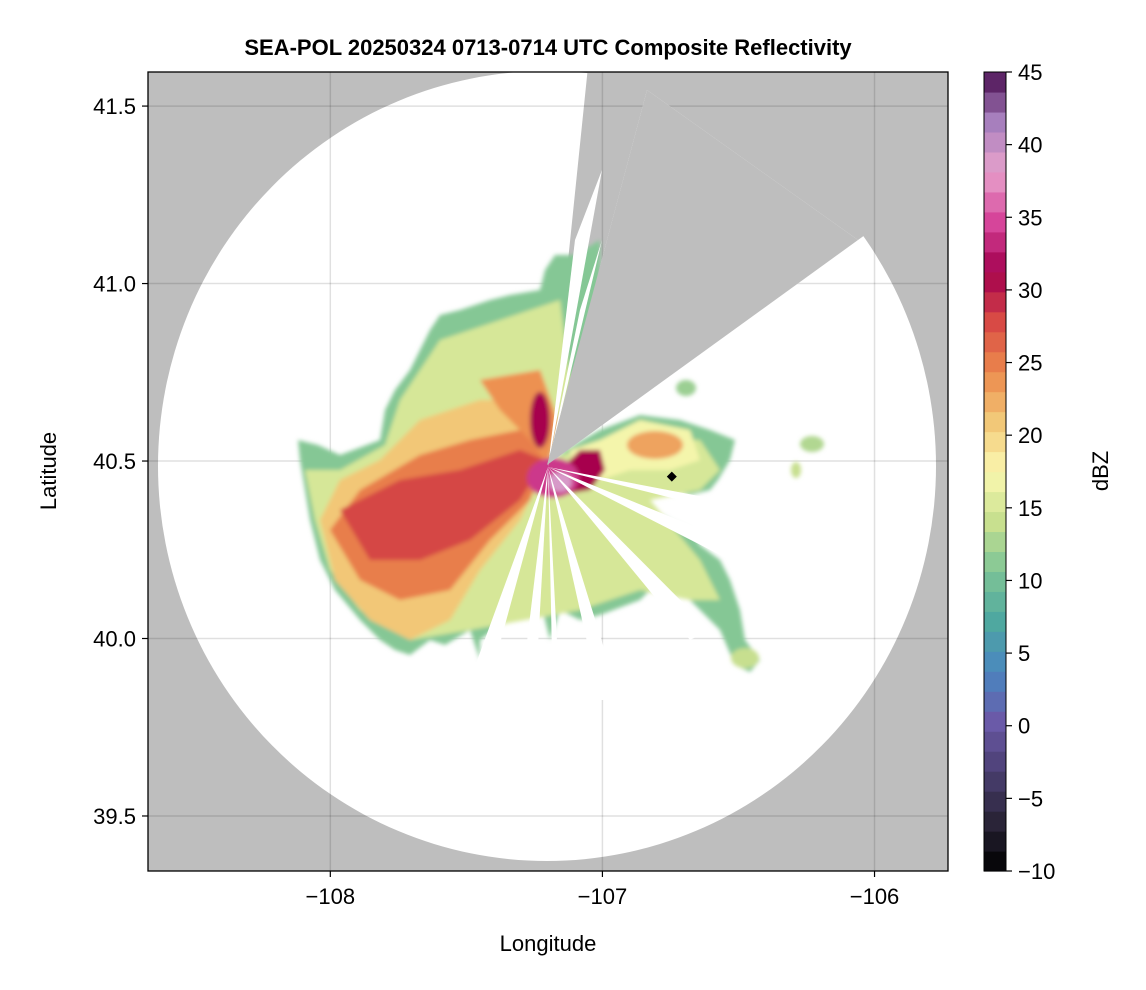 The width and height of the screenshot is (1146, 990). I want to click on y-tick-label: 40.0, so click(114, 639).